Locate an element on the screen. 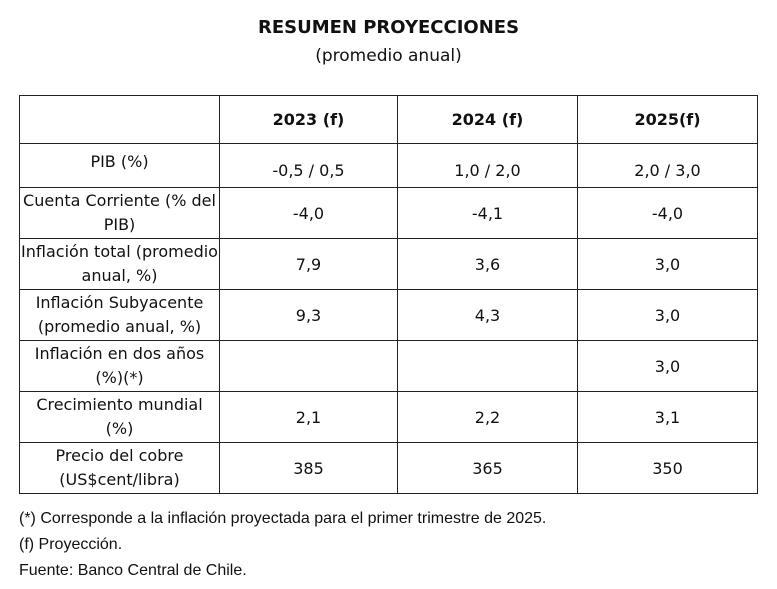 This screenshot has height=589, width=777. table-row-pib: PIB (%) -0,5 / 0,5 1,0 / 2,0 2,0 / 3,0 is located at coordinates (388, 165).